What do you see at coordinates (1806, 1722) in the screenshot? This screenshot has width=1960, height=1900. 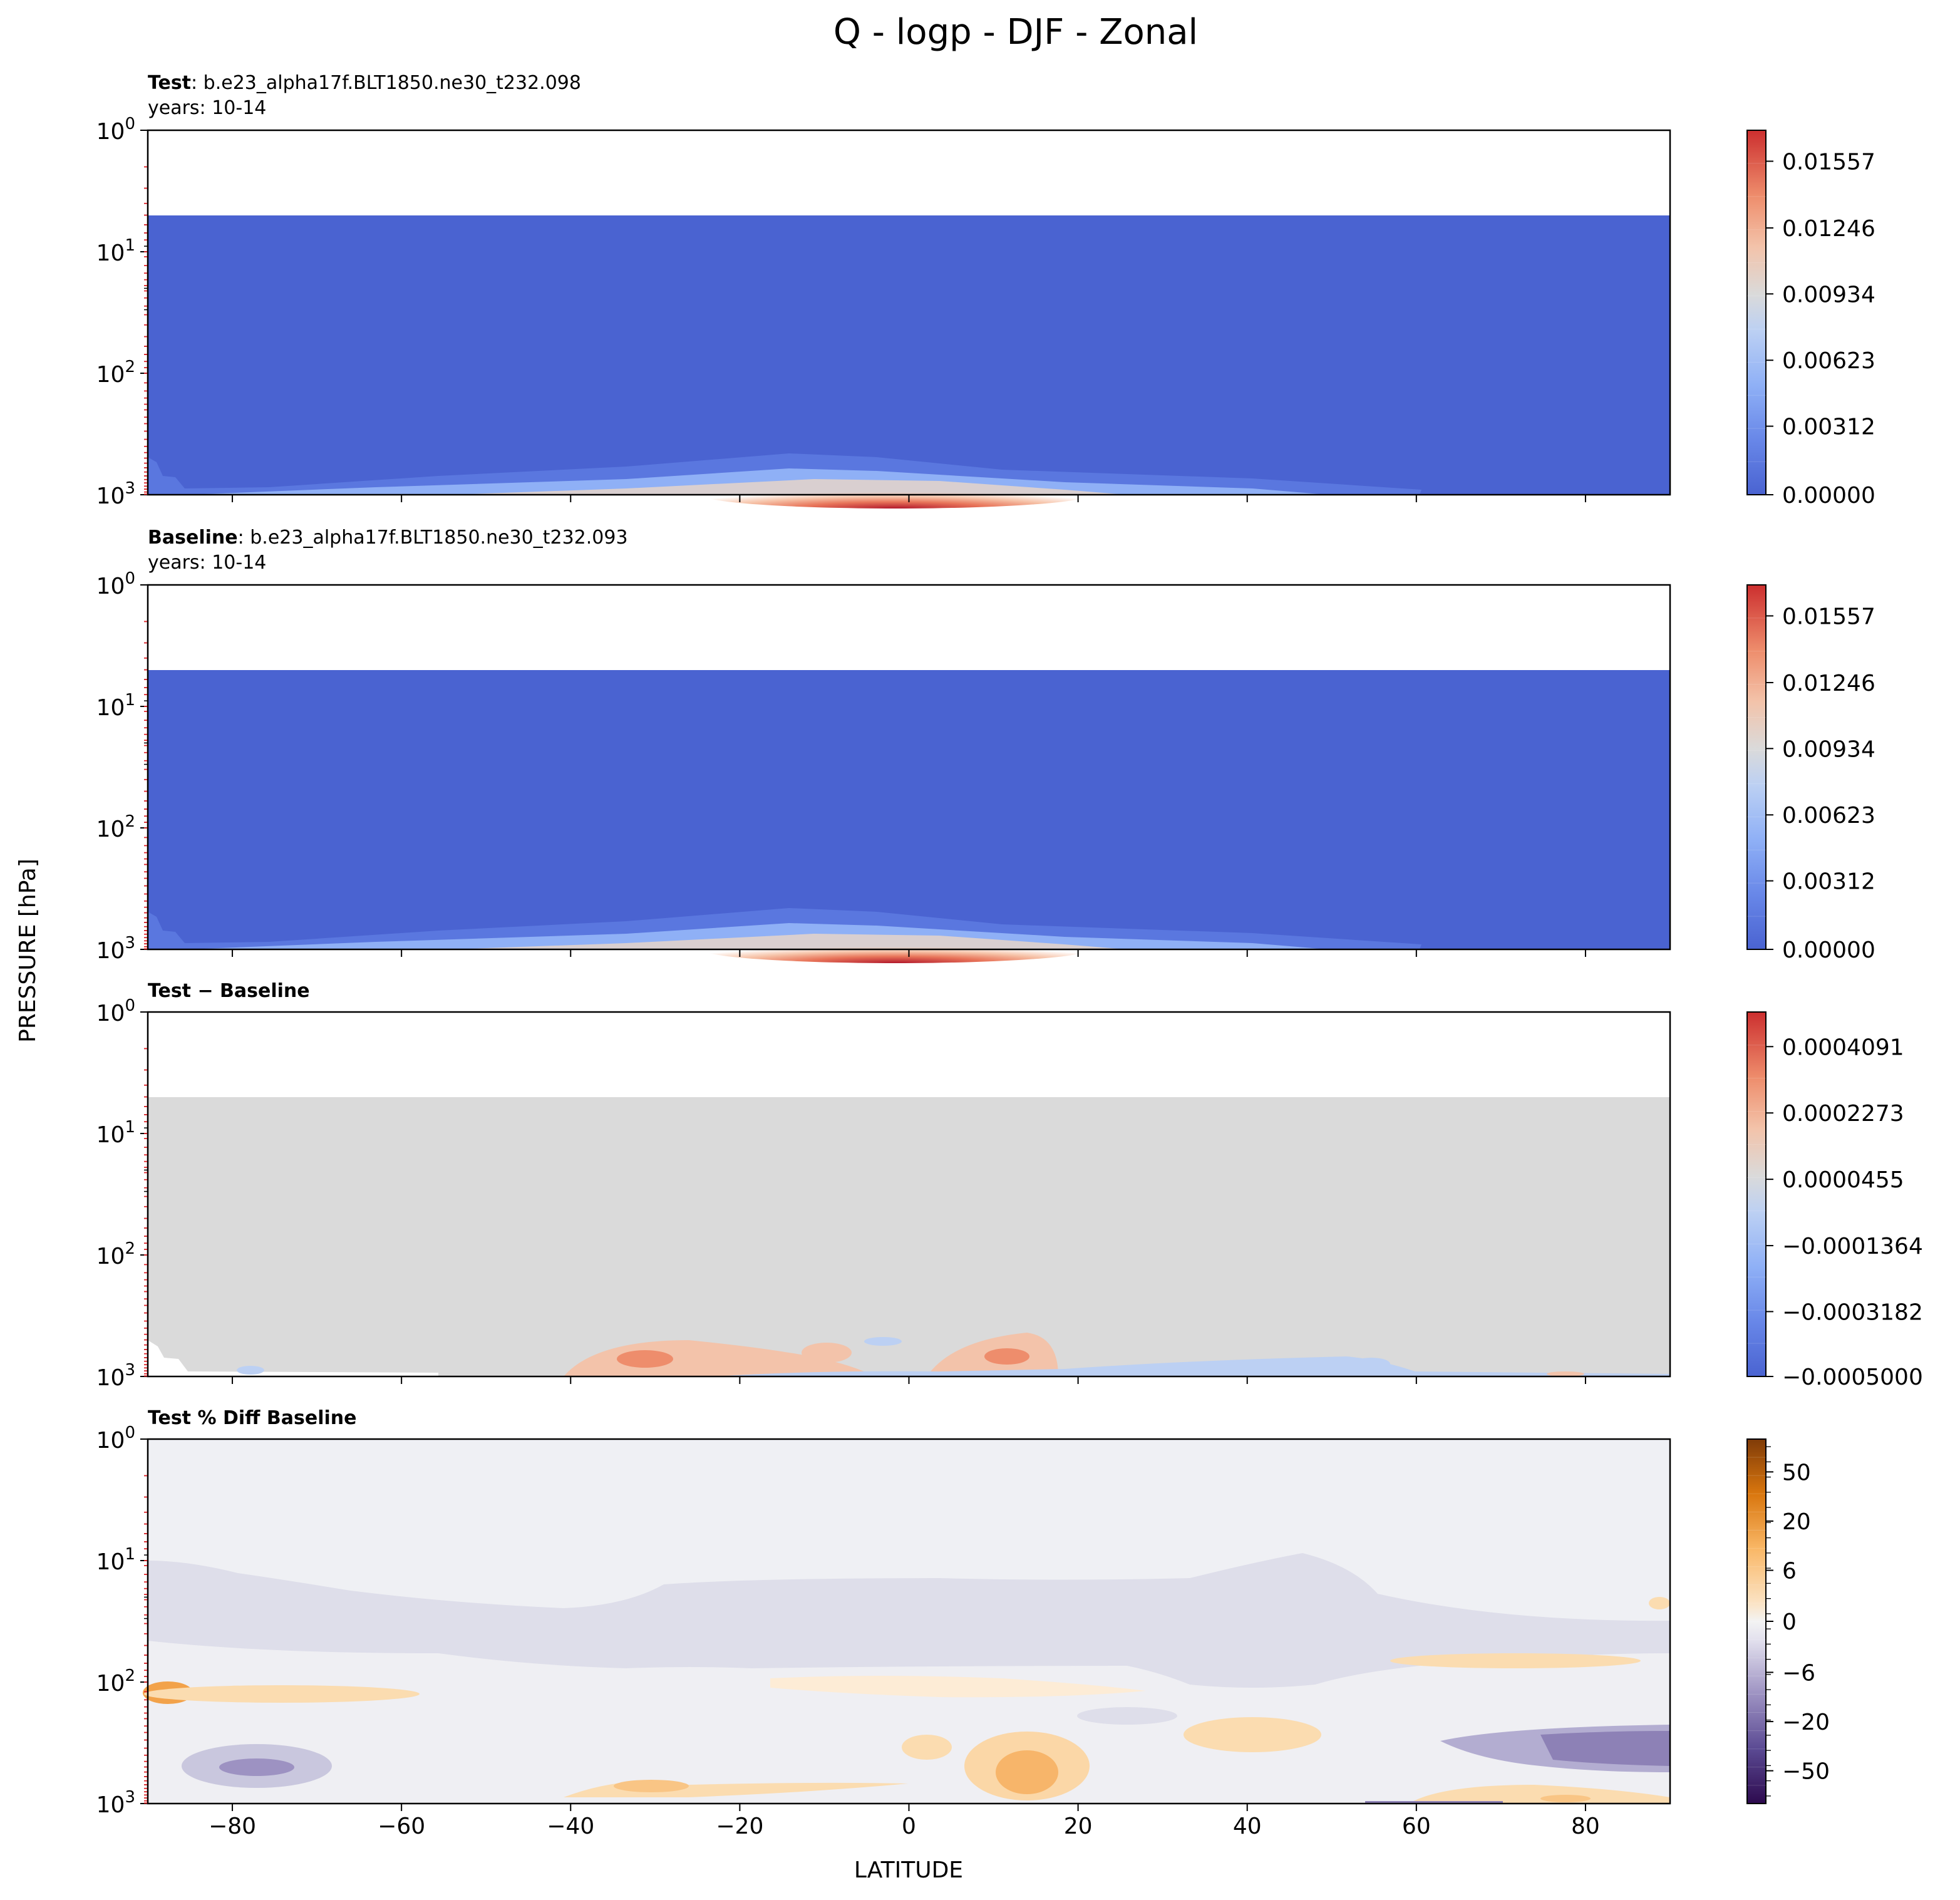 I see `colorbar-tick-label: −20` at bounding box center [1806, 1722].